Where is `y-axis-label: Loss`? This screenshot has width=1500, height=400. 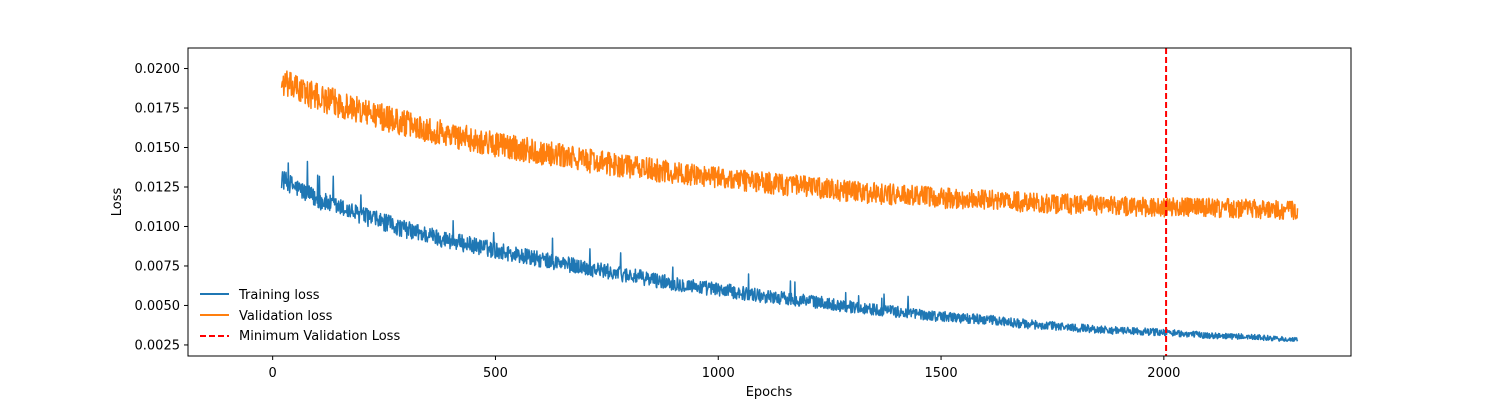 y-axis-label: Loss is located at coordinates (117, 202).